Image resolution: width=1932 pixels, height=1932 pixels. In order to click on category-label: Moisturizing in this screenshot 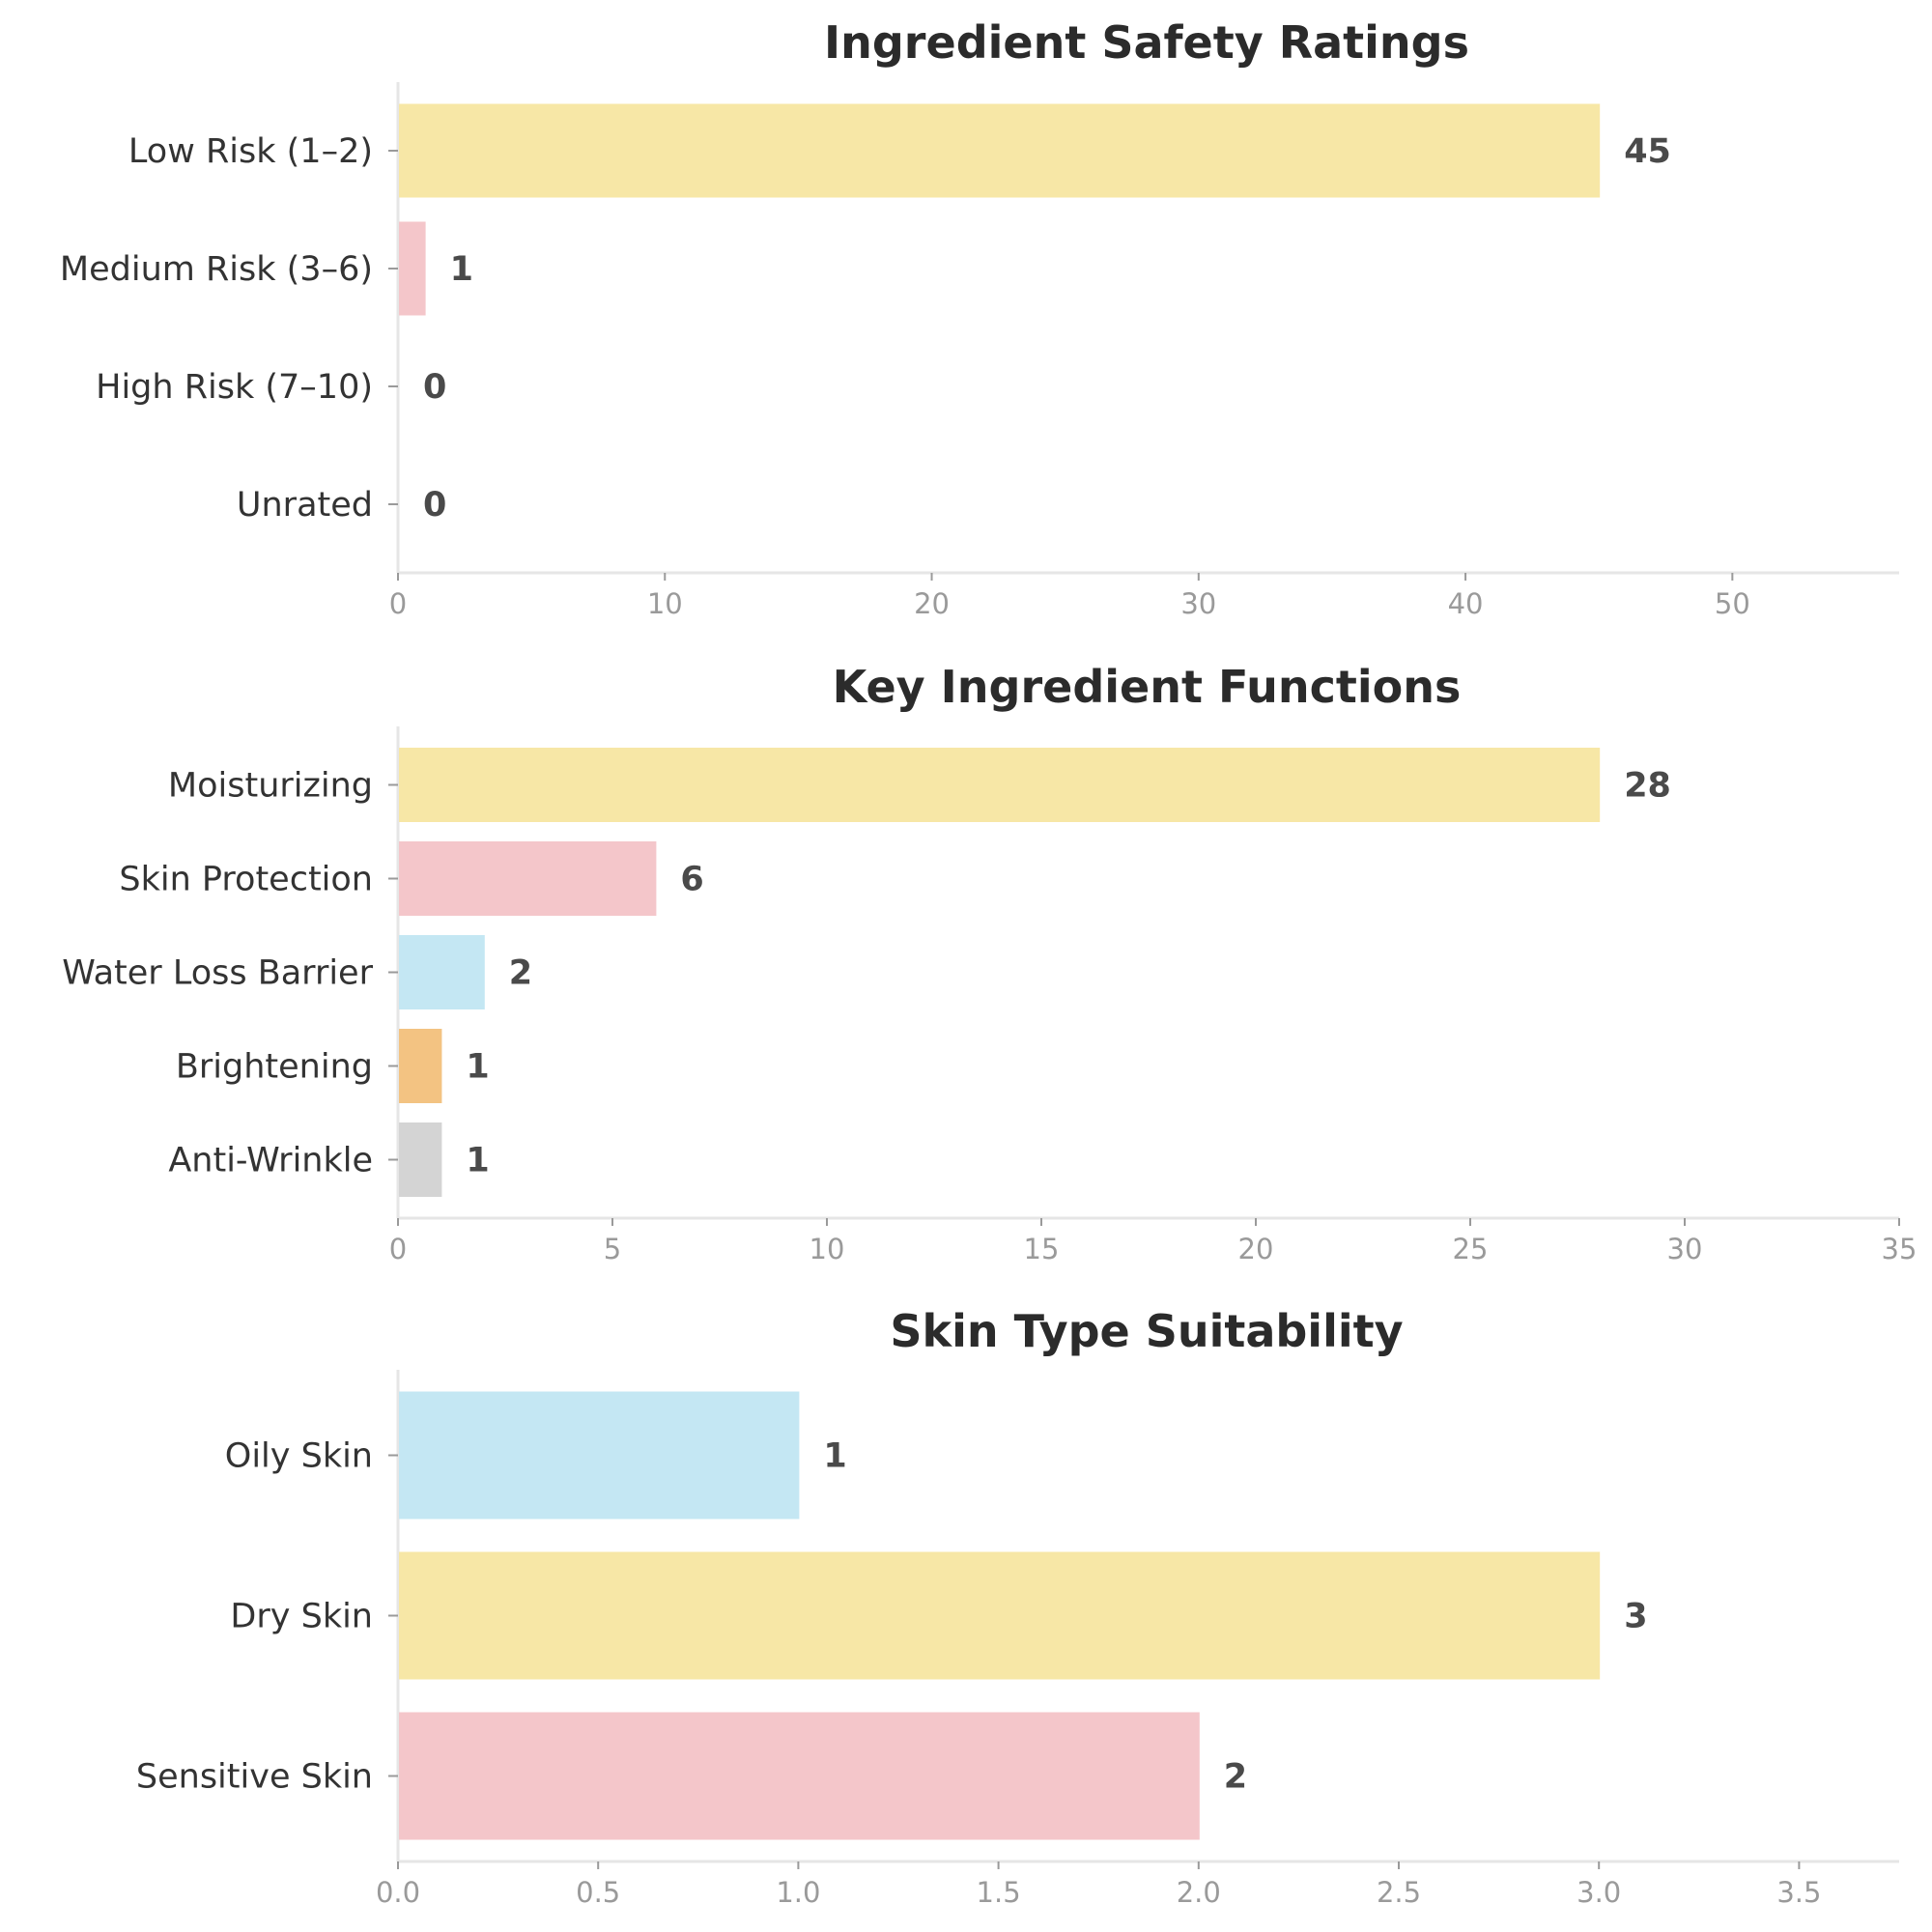, I will do `click(270, 786)`.